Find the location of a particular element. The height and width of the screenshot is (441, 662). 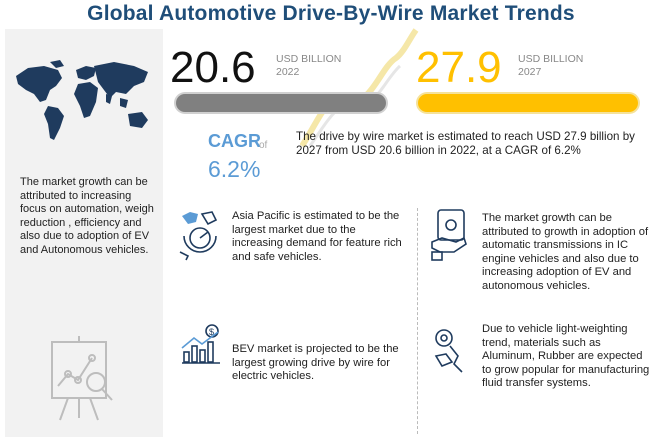

bar-2022 is located at coordinates (281, 103).